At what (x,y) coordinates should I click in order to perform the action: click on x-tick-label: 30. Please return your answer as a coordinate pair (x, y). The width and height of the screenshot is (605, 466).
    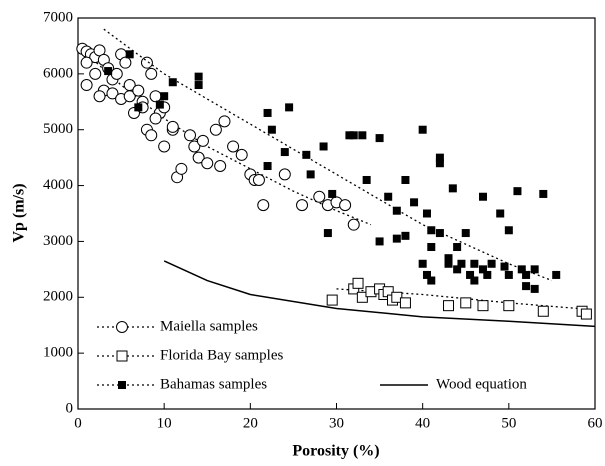
    Looking at the image, I should click on (336, 423).